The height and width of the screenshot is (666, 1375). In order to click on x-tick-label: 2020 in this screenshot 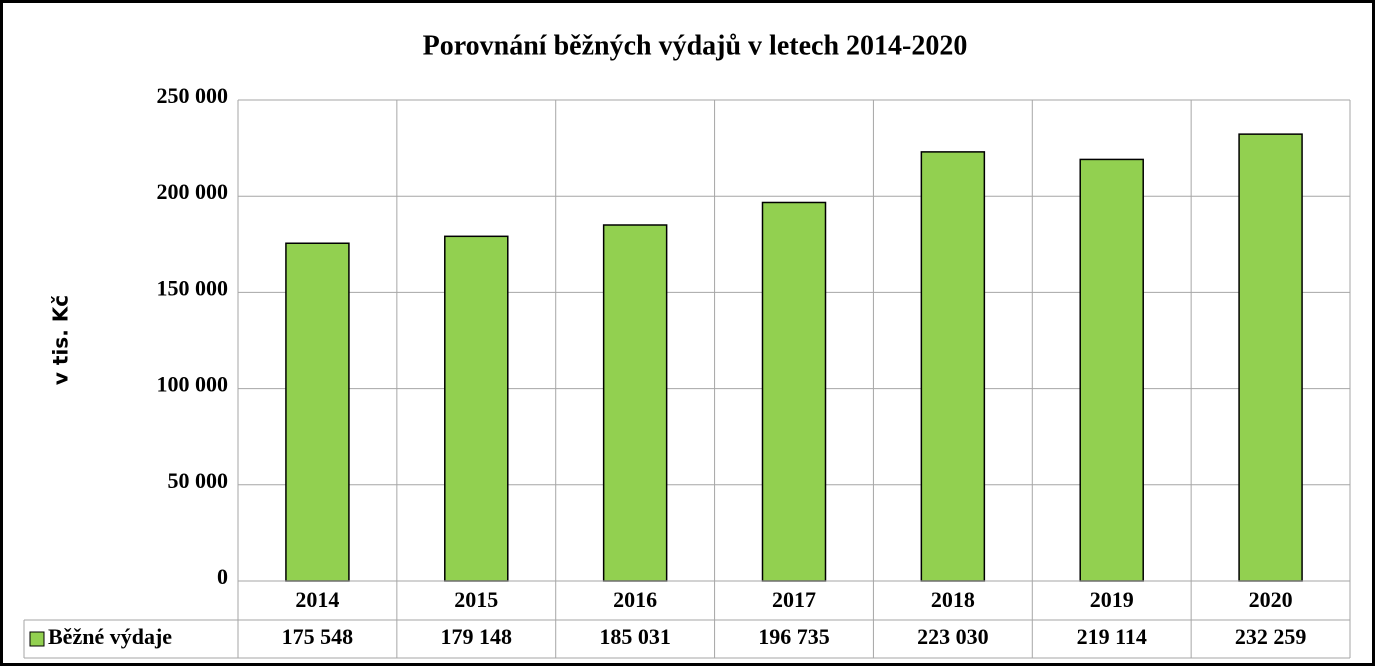, I will do `click(1271, 599)`.